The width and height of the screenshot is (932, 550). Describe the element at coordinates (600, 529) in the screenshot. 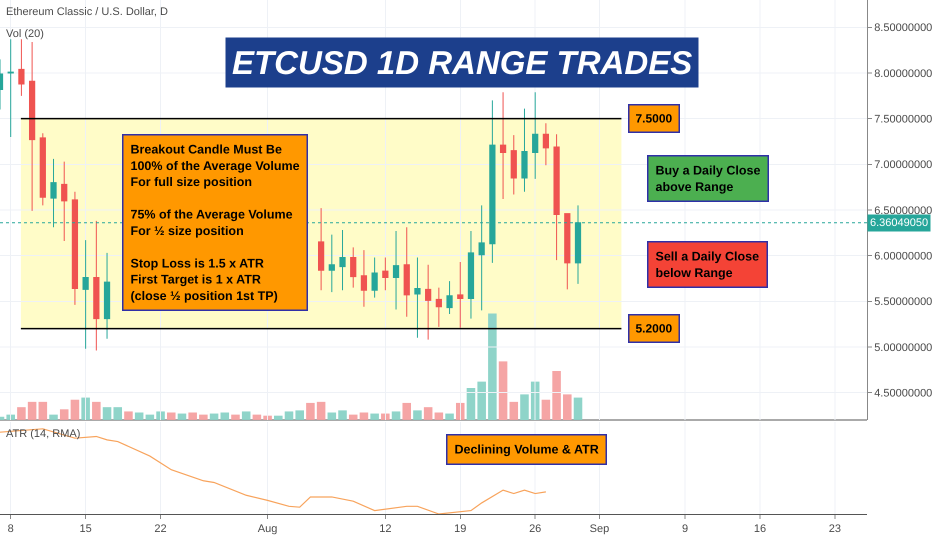

I see `x-tick-label: Sep` at that location.